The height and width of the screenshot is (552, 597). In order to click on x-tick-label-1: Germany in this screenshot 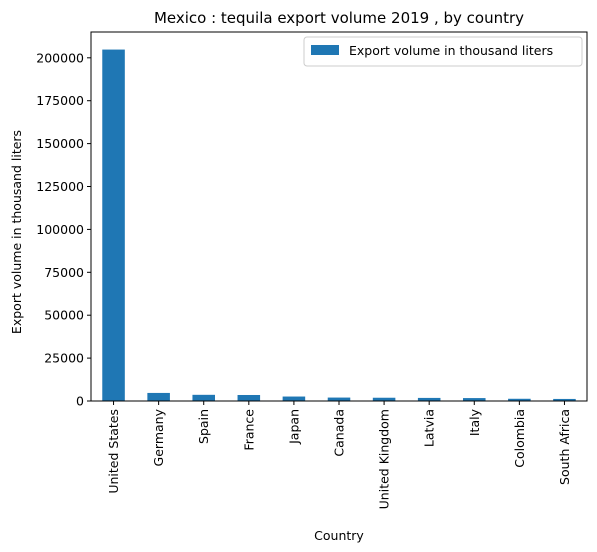, I will do `click(158, 437)`.